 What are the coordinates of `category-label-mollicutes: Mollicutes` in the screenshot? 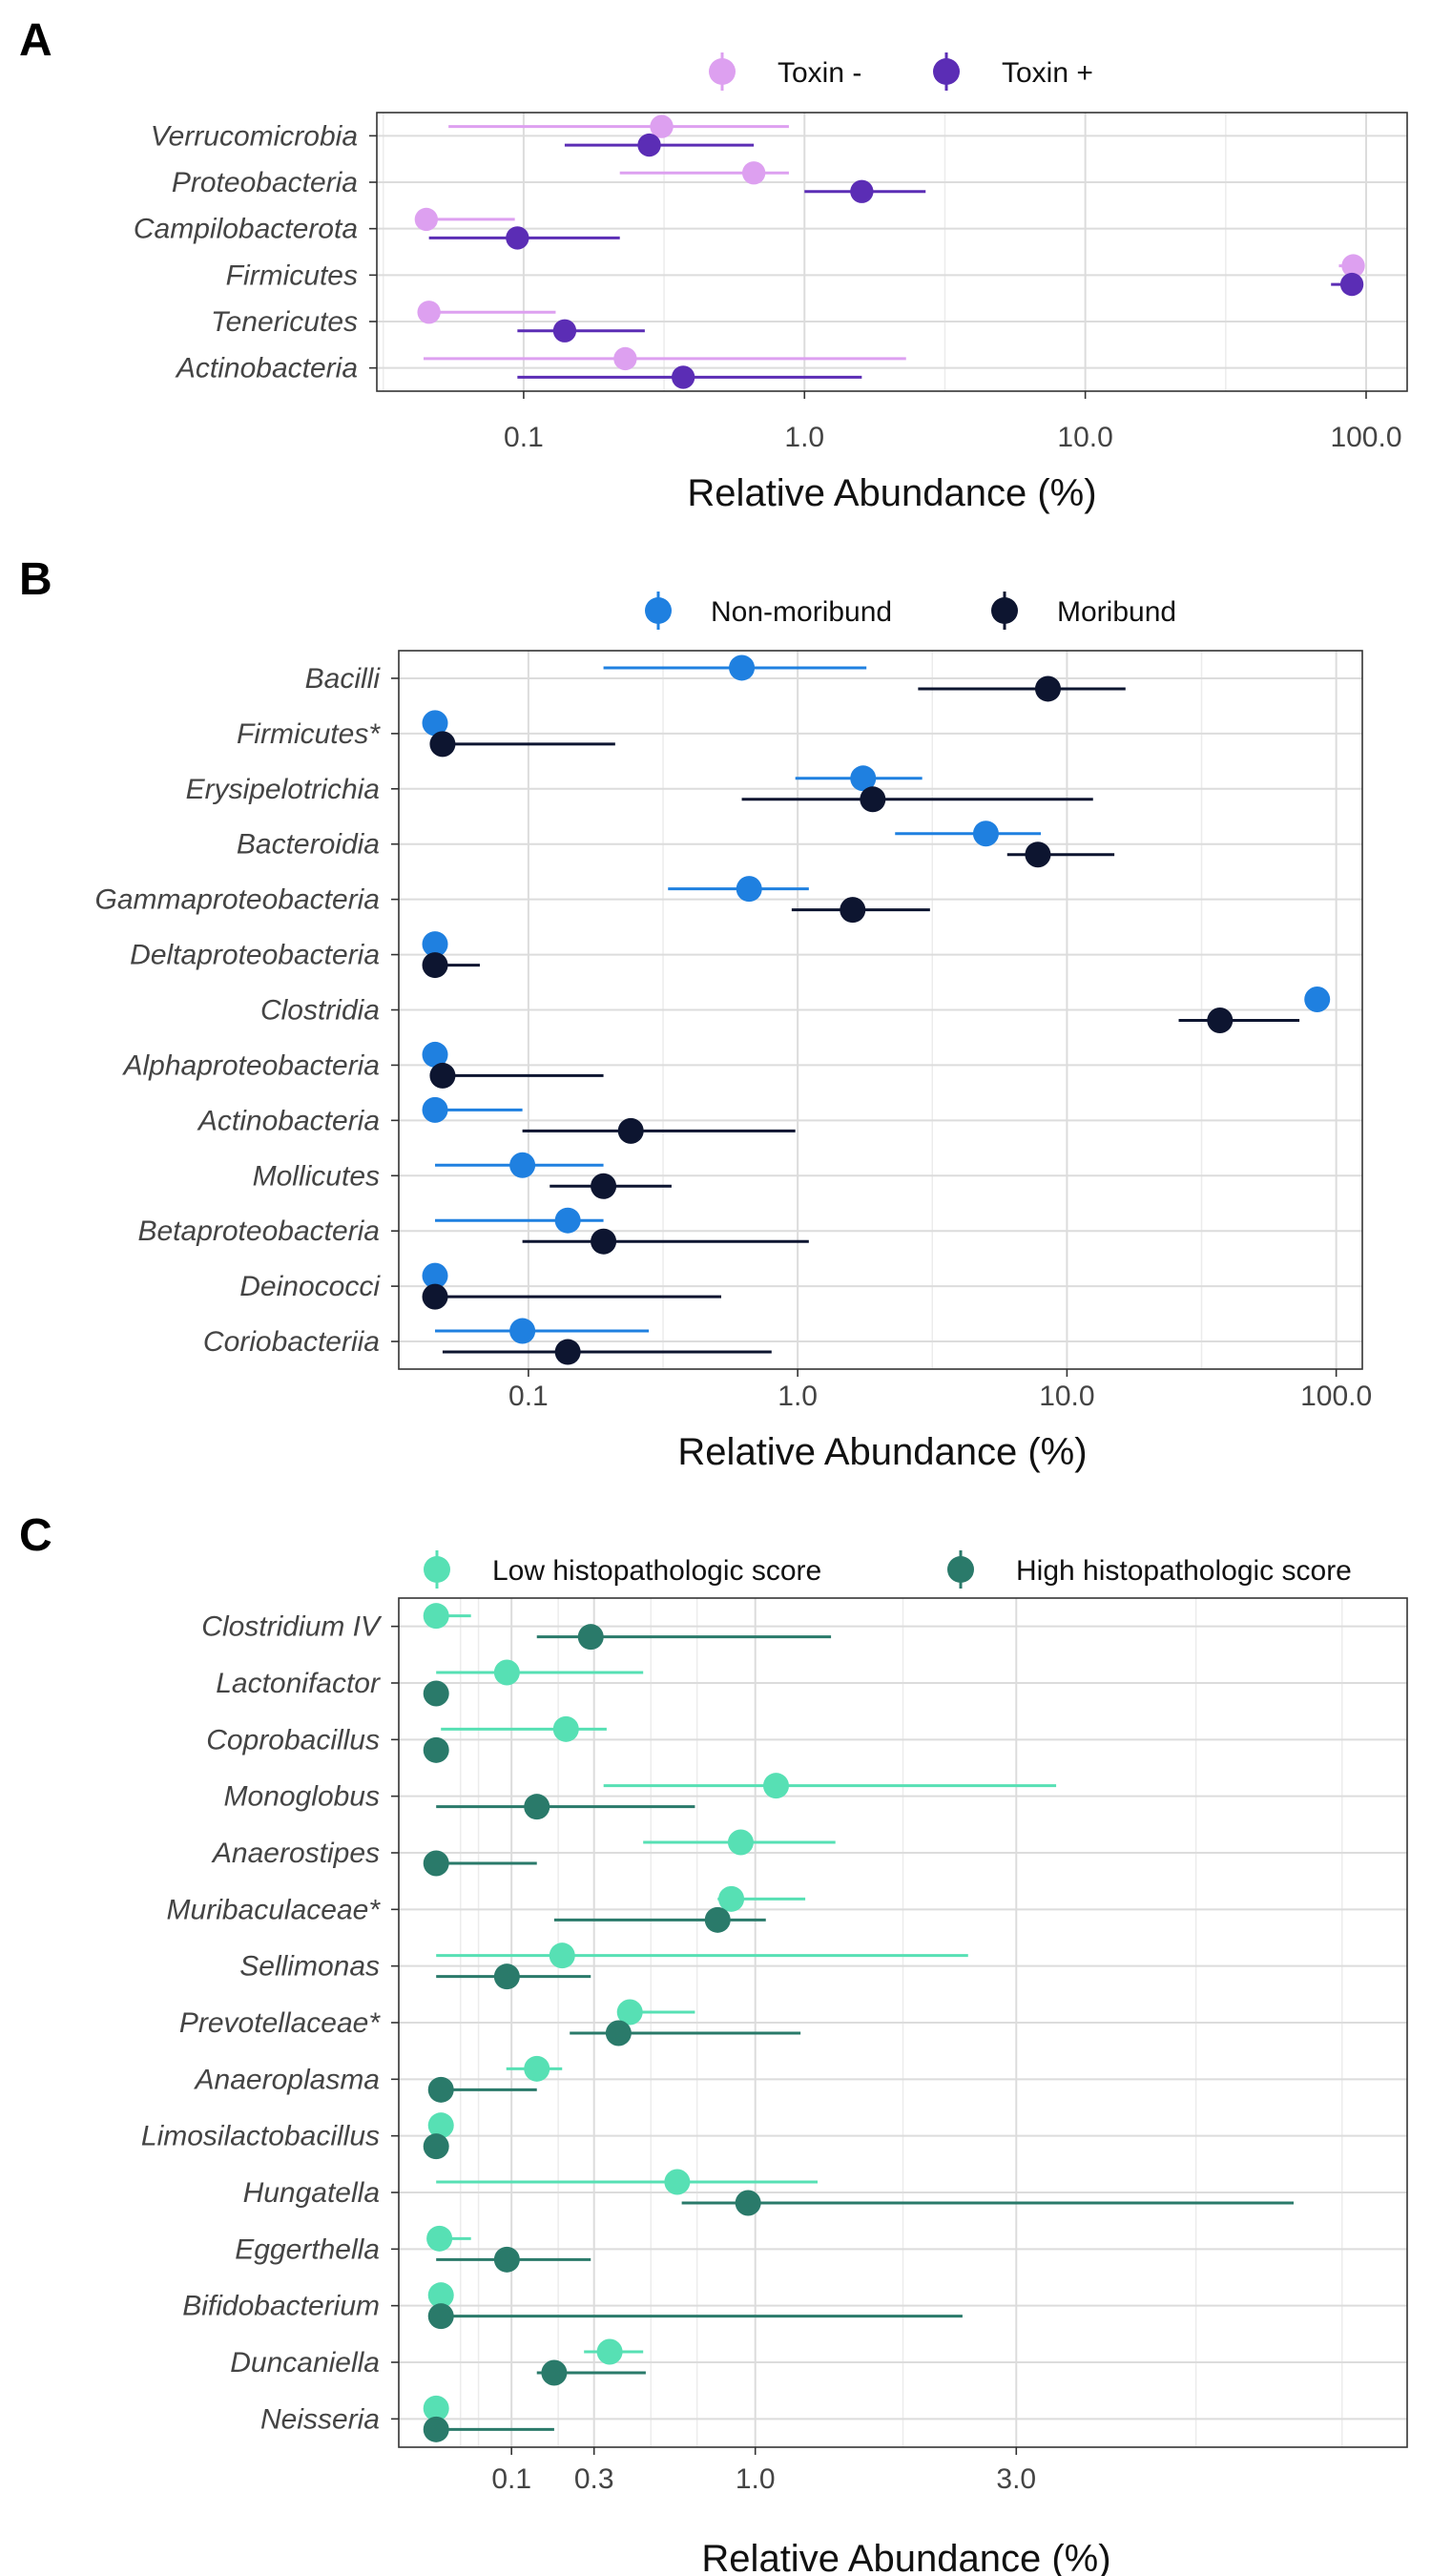 It's located at (316, 1176).